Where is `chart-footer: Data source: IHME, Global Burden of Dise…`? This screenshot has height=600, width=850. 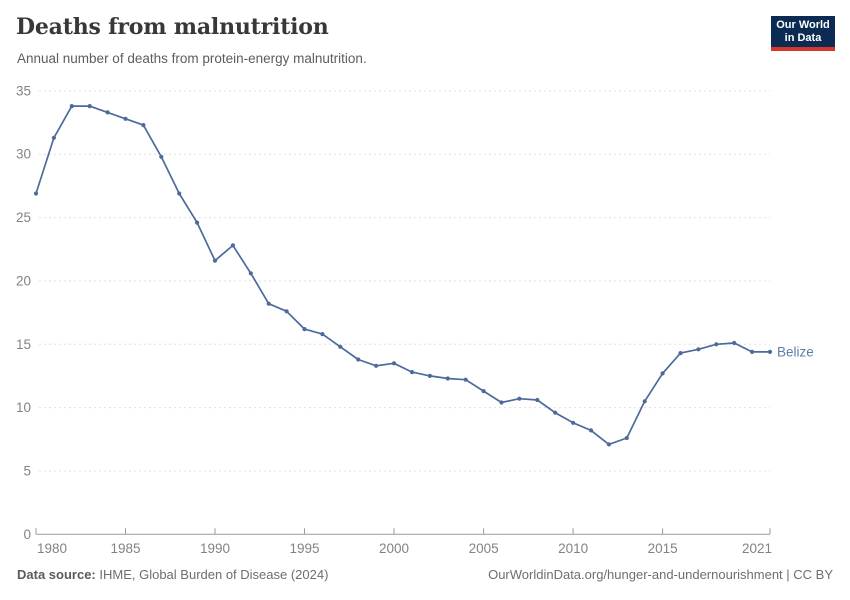
chart-footer: Data source: IHME, Global Burden of Dise… is located at coordinates (425, 574).